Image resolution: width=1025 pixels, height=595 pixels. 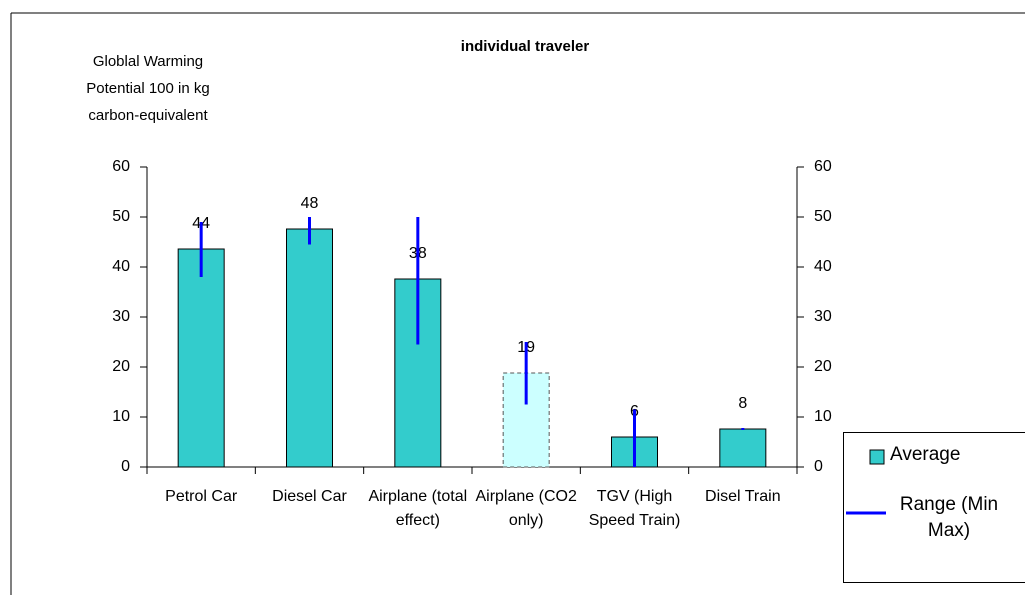 What do you see at coordinates (121, 166) in the screenshot?
I see `y-tick-label: 60` at bounding box center [121, 166].